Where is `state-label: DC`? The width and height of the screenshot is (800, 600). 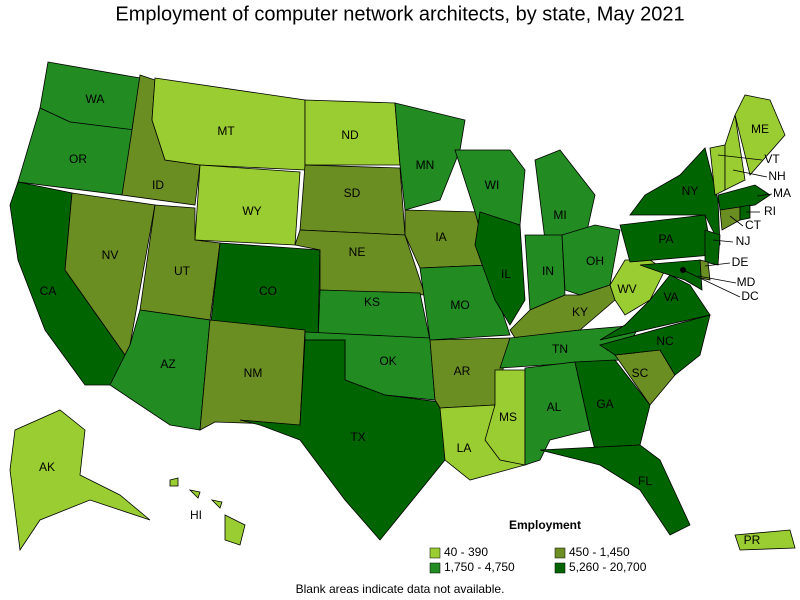
state-label: DC is located at coordinates (750, 296).